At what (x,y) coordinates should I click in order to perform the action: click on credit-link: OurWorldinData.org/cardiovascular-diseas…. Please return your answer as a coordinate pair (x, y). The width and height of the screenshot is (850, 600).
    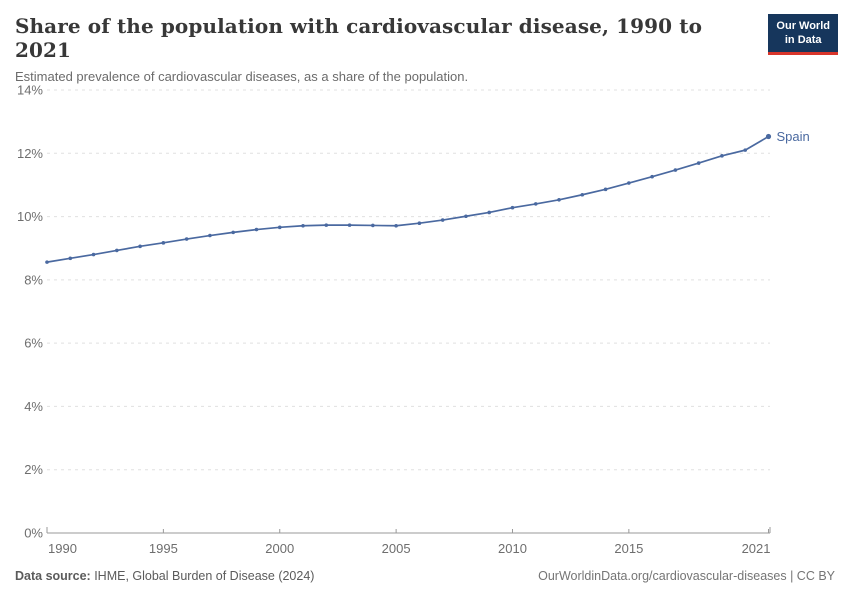
    Looking at the image, I should click on (686, 576).